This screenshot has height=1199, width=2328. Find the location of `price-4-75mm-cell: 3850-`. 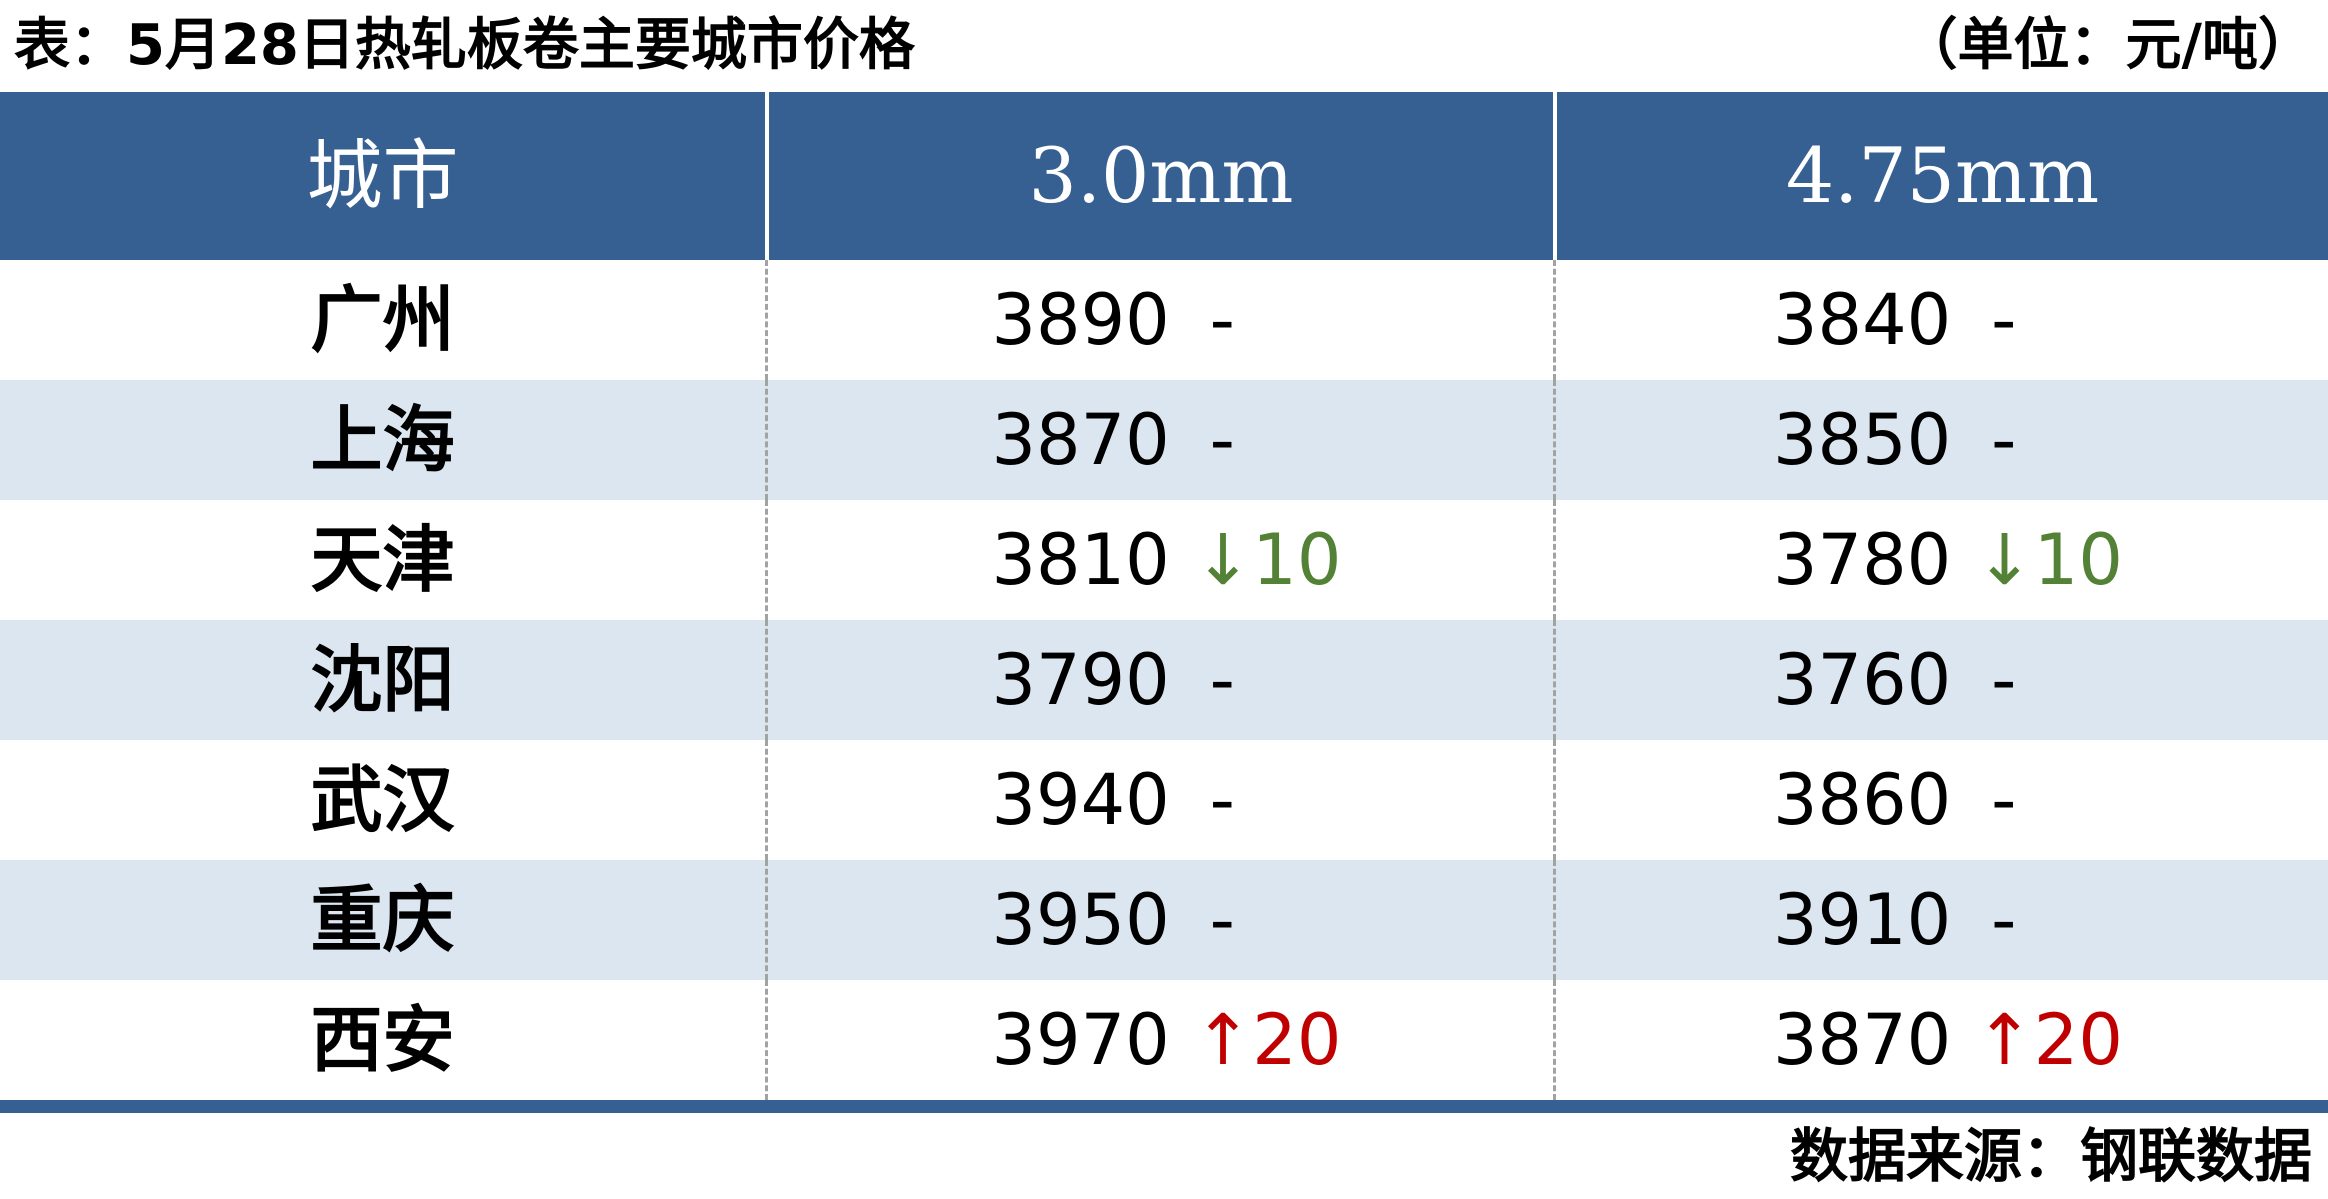

price-4-75mm-cell: 3850- is located at coordinates (1940, 440).